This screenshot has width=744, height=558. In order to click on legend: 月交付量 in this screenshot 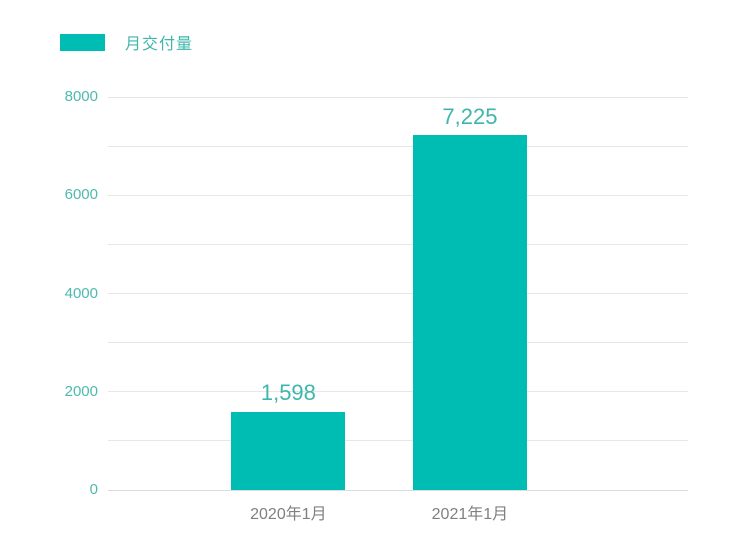, I will do `click(126, 42)`.